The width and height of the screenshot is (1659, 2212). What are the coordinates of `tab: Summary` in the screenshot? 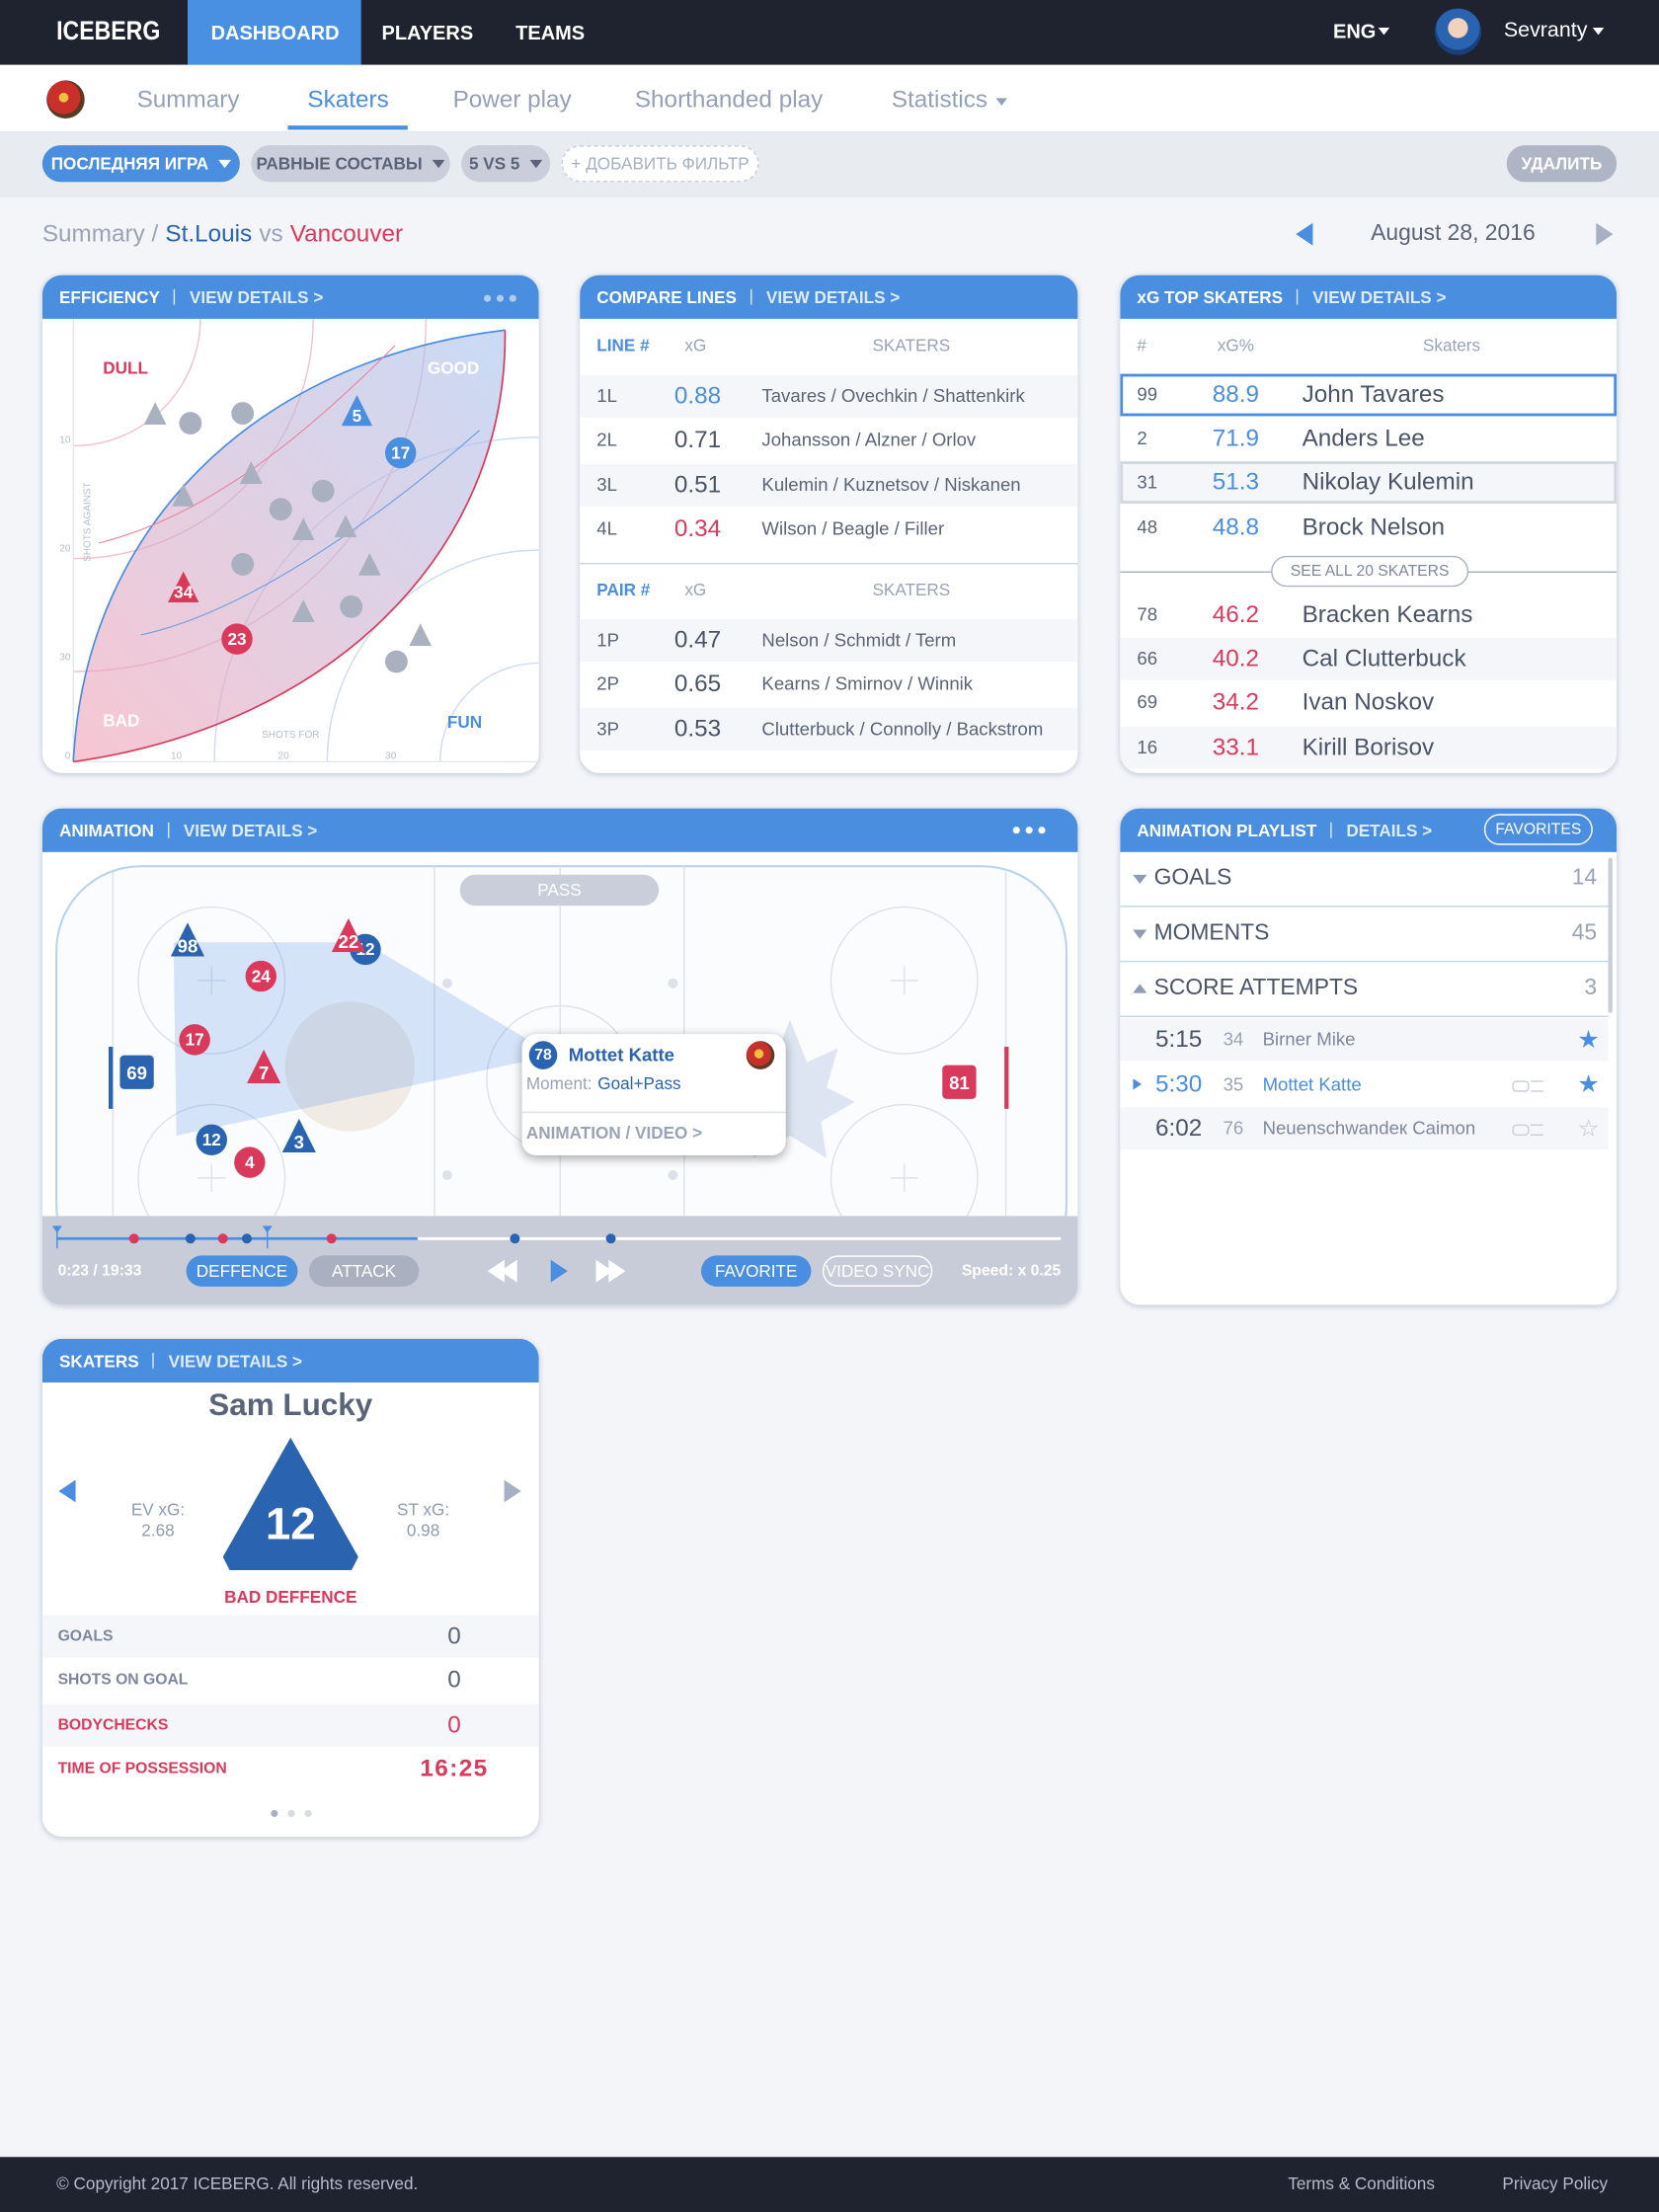 It's located at (188, 100).